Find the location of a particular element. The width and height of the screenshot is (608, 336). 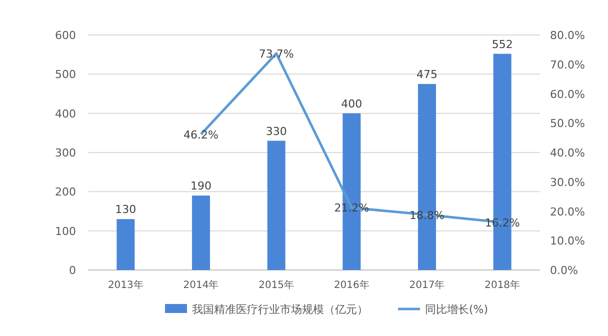

y2-tick-label: 20.0% is located at coordinates (567, 211).